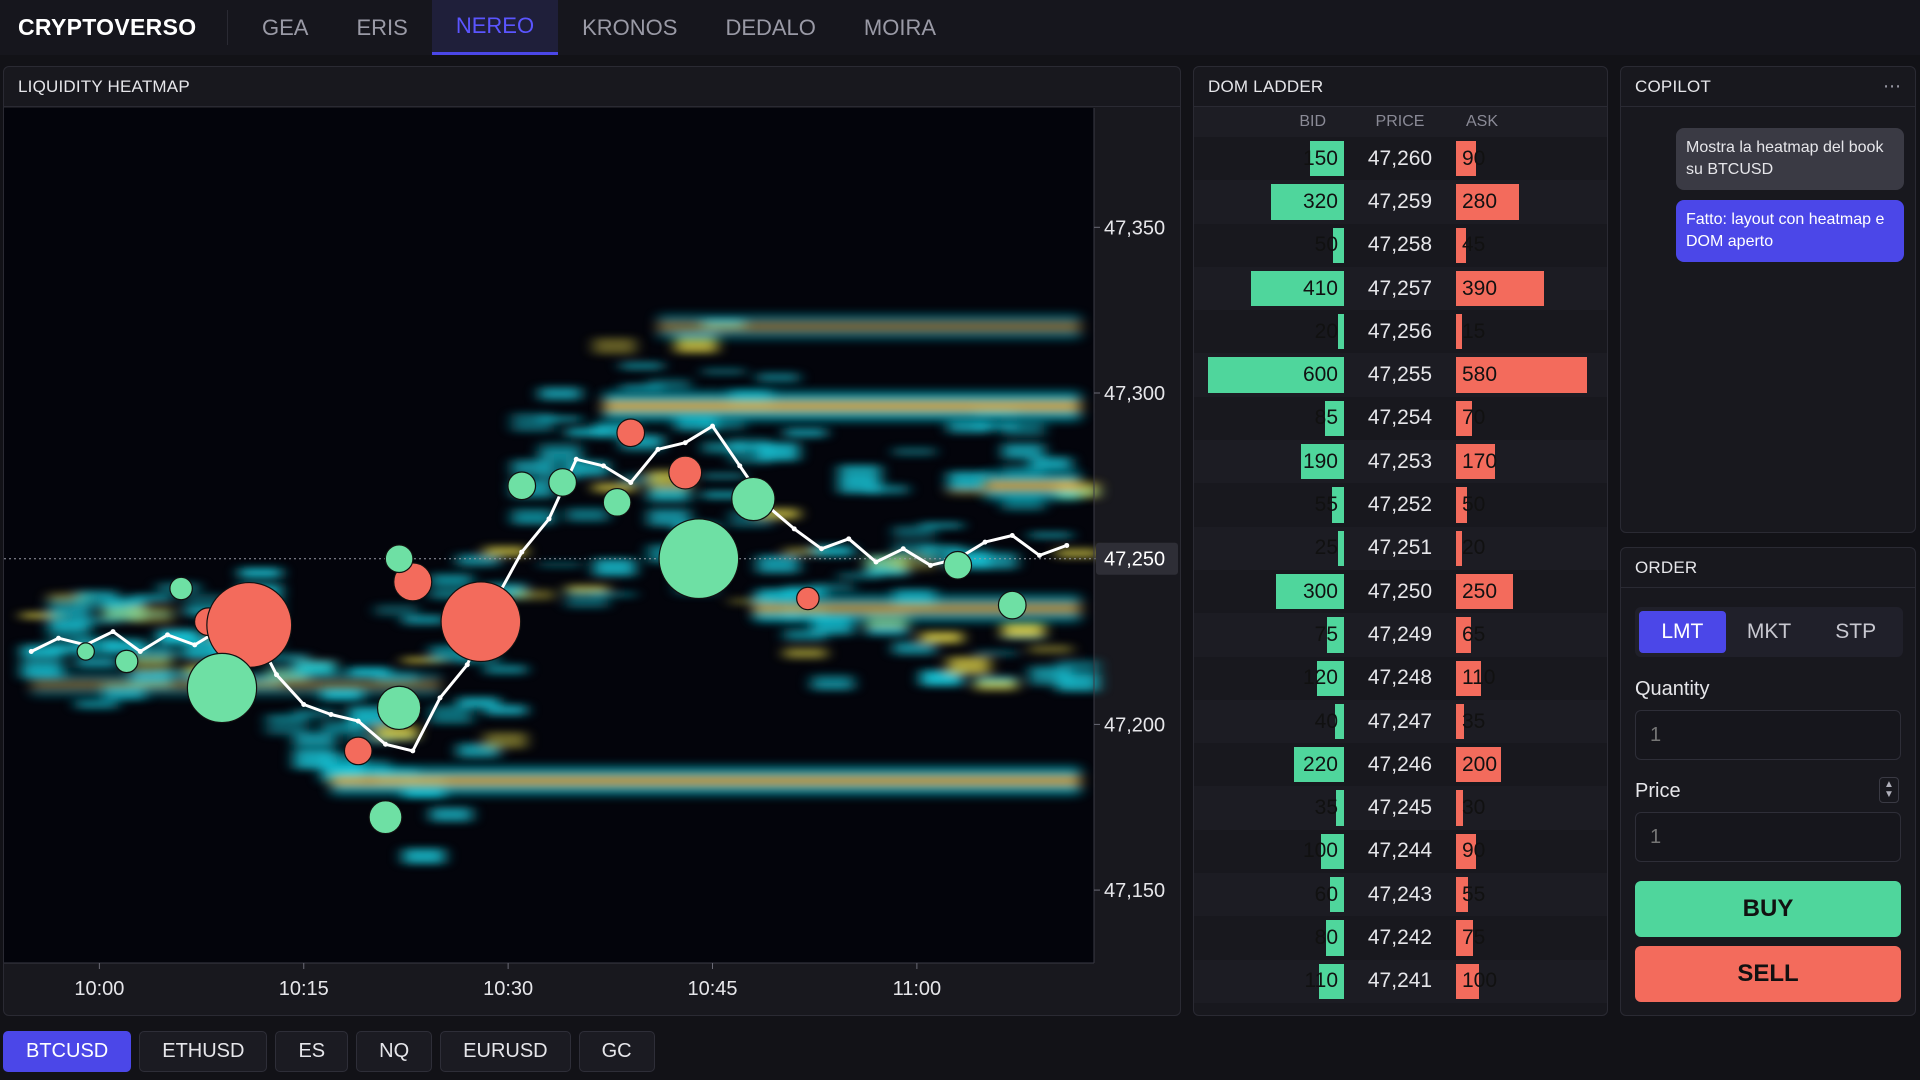  I want to click on dom-row: 220 47,246 200, so click(1400, 764).